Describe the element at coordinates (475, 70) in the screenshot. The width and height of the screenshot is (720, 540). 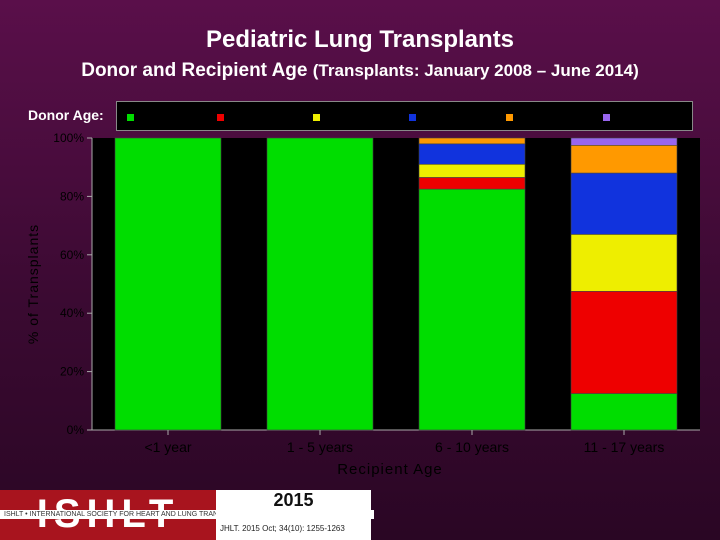
I see `subtitle-sub: (Transplants: January 2008 – June 2014)` at that location.